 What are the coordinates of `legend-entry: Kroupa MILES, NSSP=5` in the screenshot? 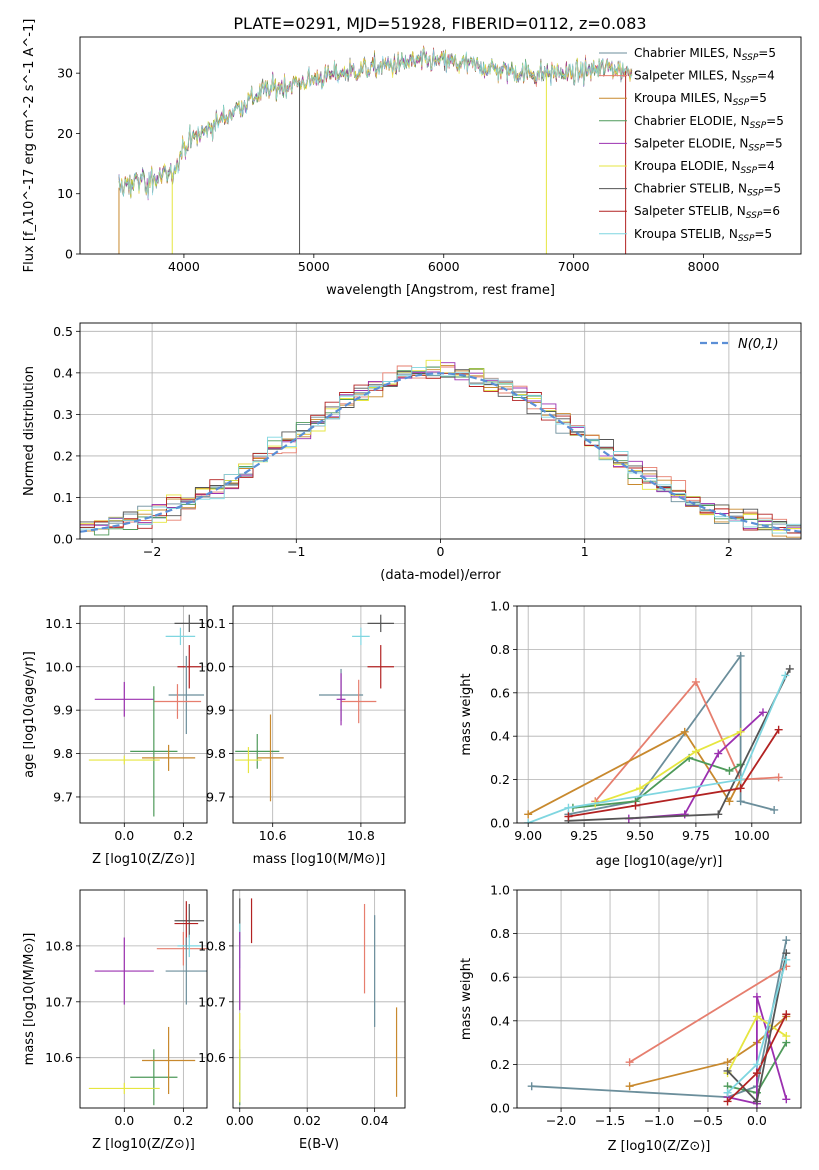 It's located at (700, 99).